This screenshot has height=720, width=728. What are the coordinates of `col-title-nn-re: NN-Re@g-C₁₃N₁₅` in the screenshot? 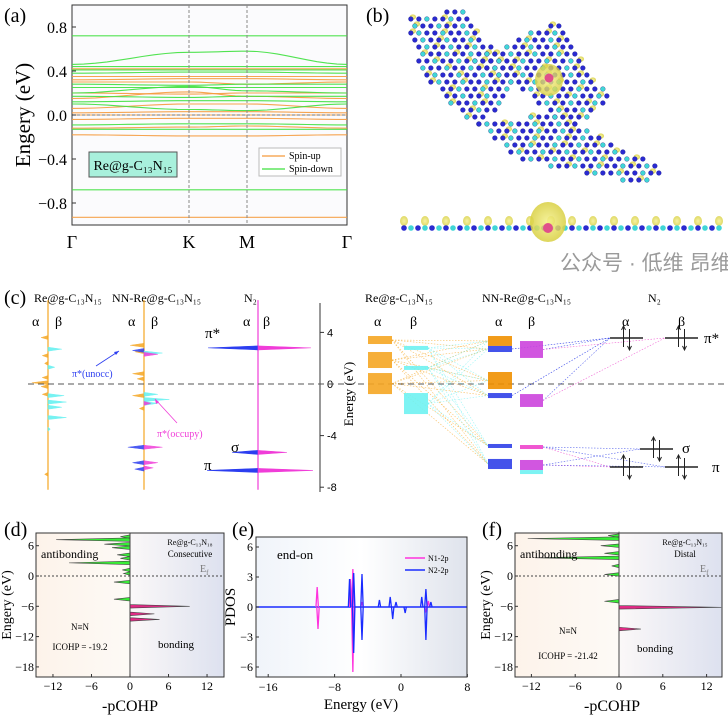 It's located at (156, 298).